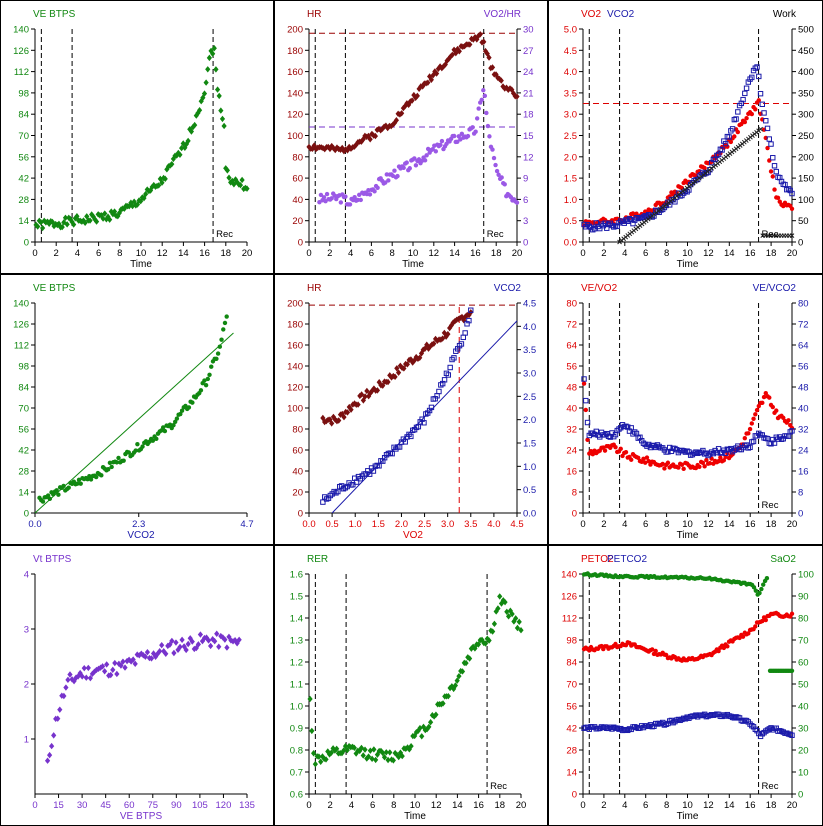 The width and height of the screenshot is (823, 826). I want to click on y-tick-label-left: 1.2, so click(296, 663).